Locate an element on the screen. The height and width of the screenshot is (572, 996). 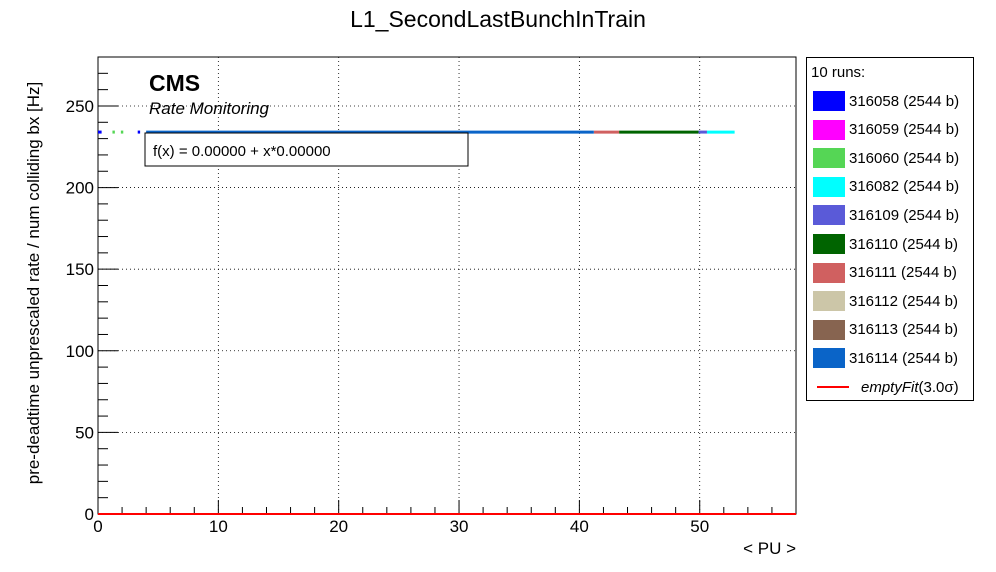
y-tick-label: 50 is located at coordinates (84, 432).